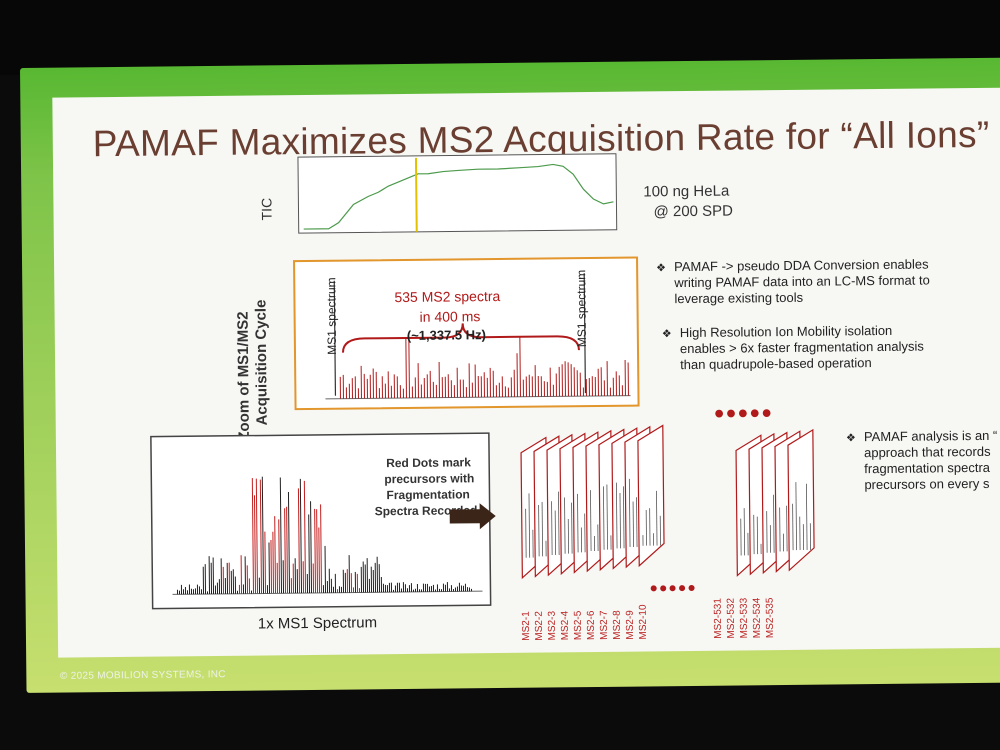 This screenshot has width=1000, height=750. What do you see at coordinates (927, 452) in the screenshot?
I see `bullet-3-line2: approach that records` at bounding box center [927, 452].